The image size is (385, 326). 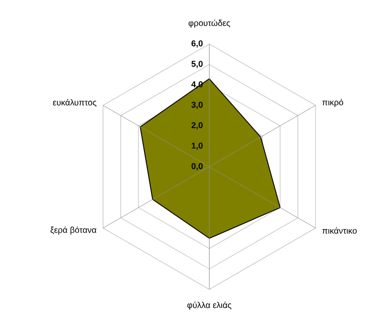 I want to click on spoke-label: πικάντικο, so click(x=339, y=230).